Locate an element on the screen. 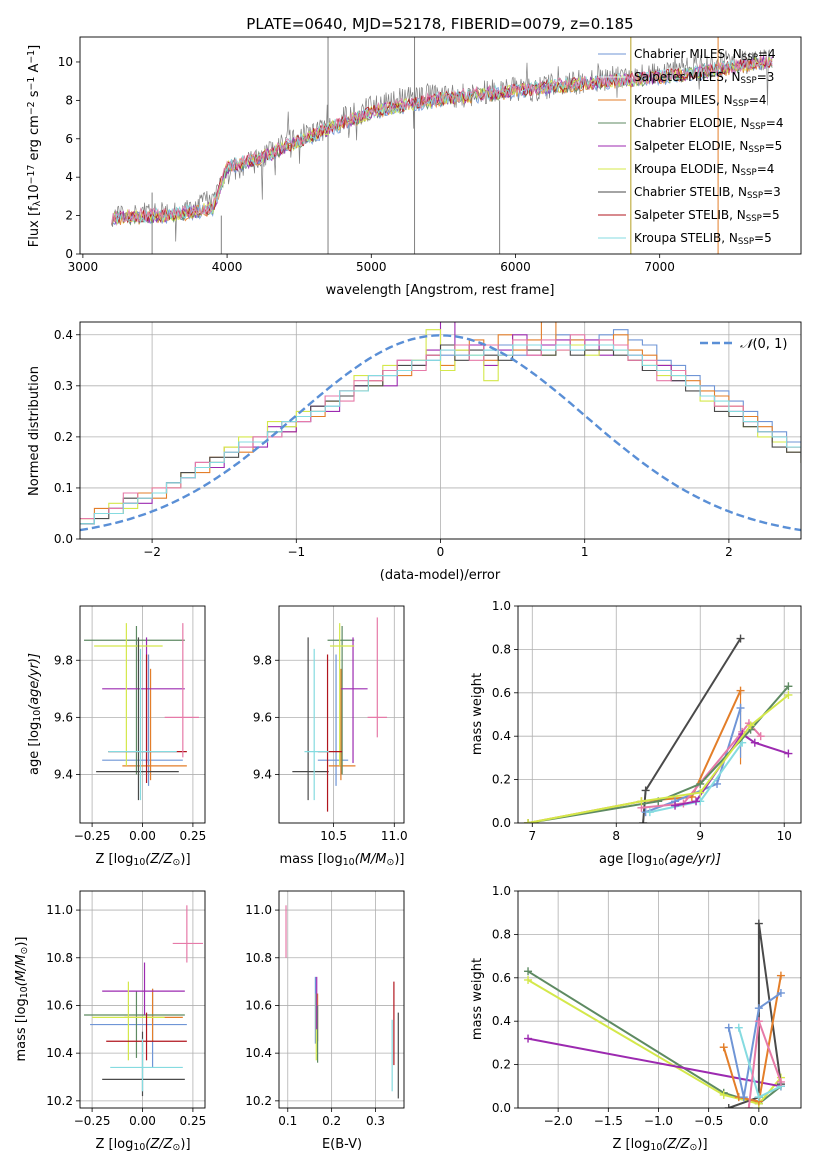 The width and height of the screenshot is (819, 1170). x-tick-label: 7 is located at coordinates (532, 836).